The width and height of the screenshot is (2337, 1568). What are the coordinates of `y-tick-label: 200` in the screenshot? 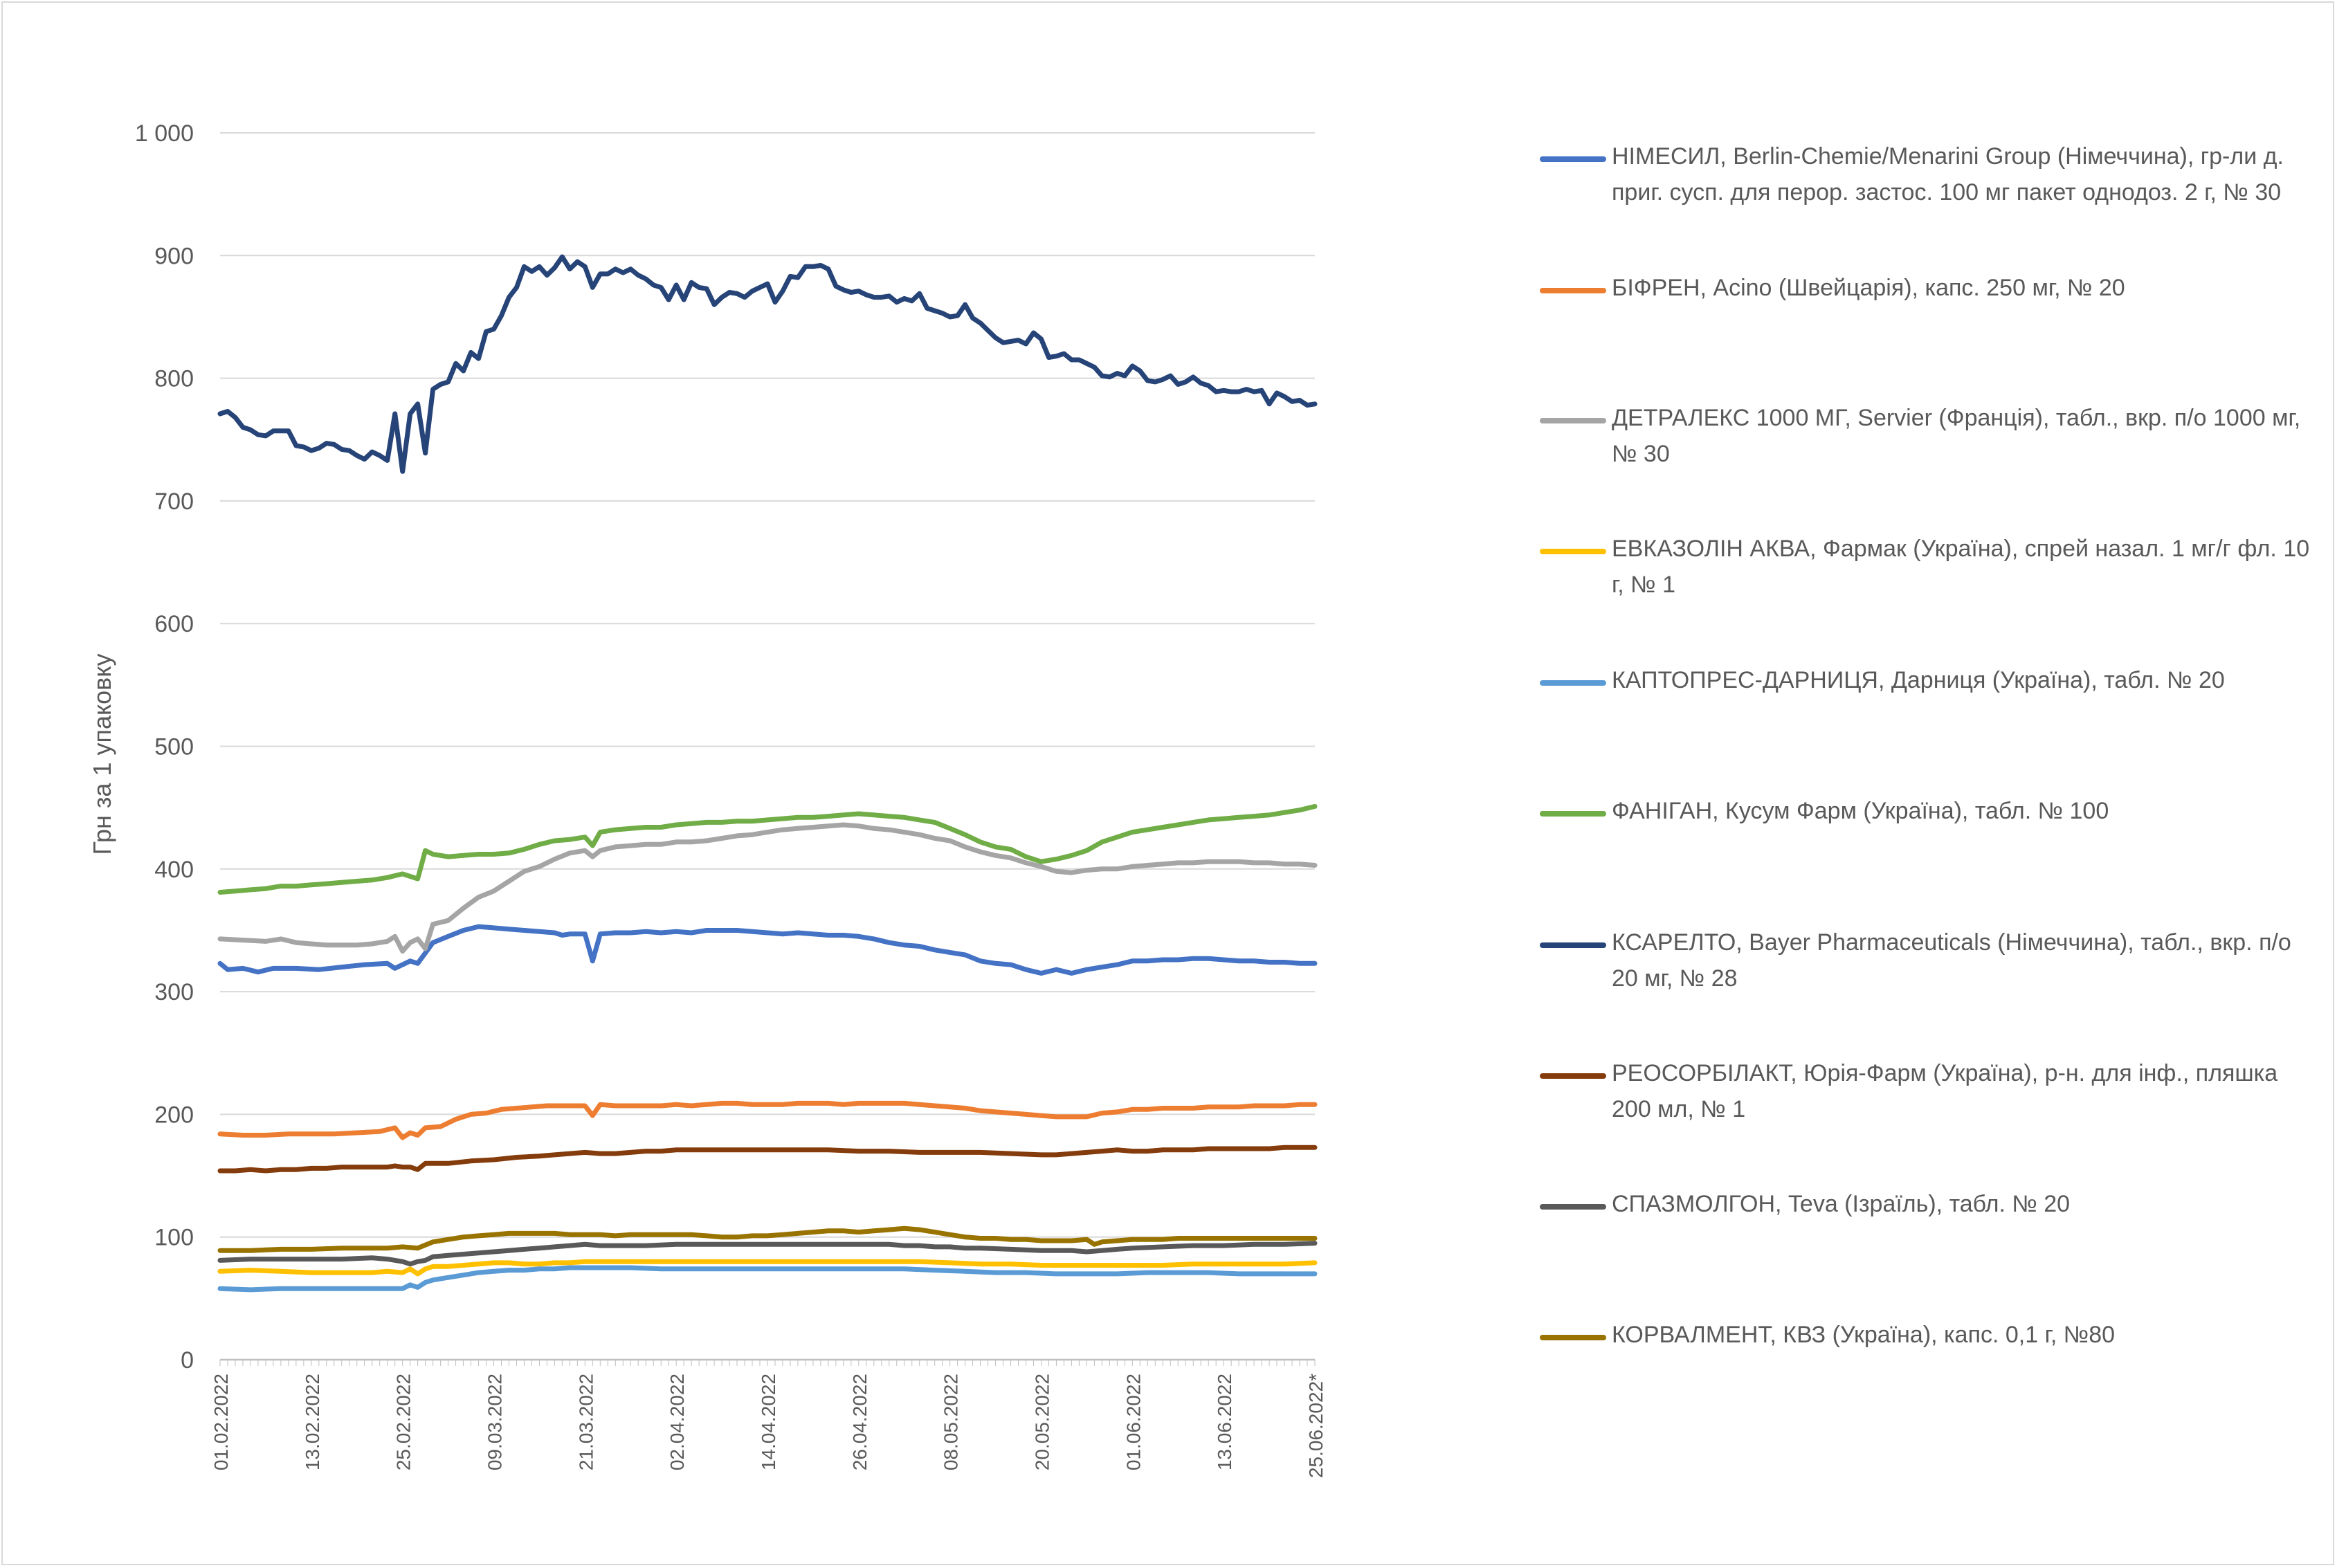 It's located at (174, 1115).